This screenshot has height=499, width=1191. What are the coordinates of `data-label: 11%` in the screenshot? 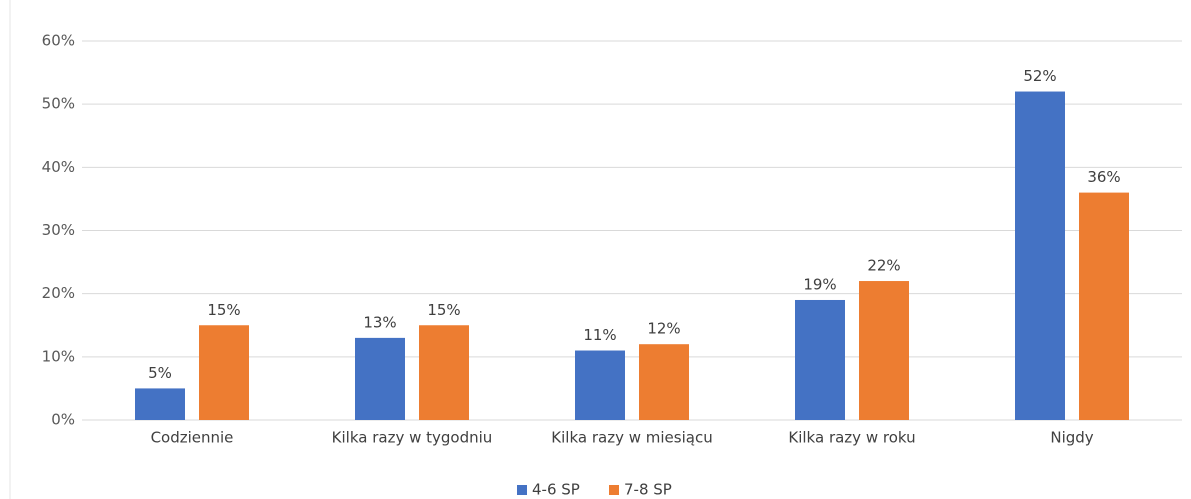 It's located at (599, 335).